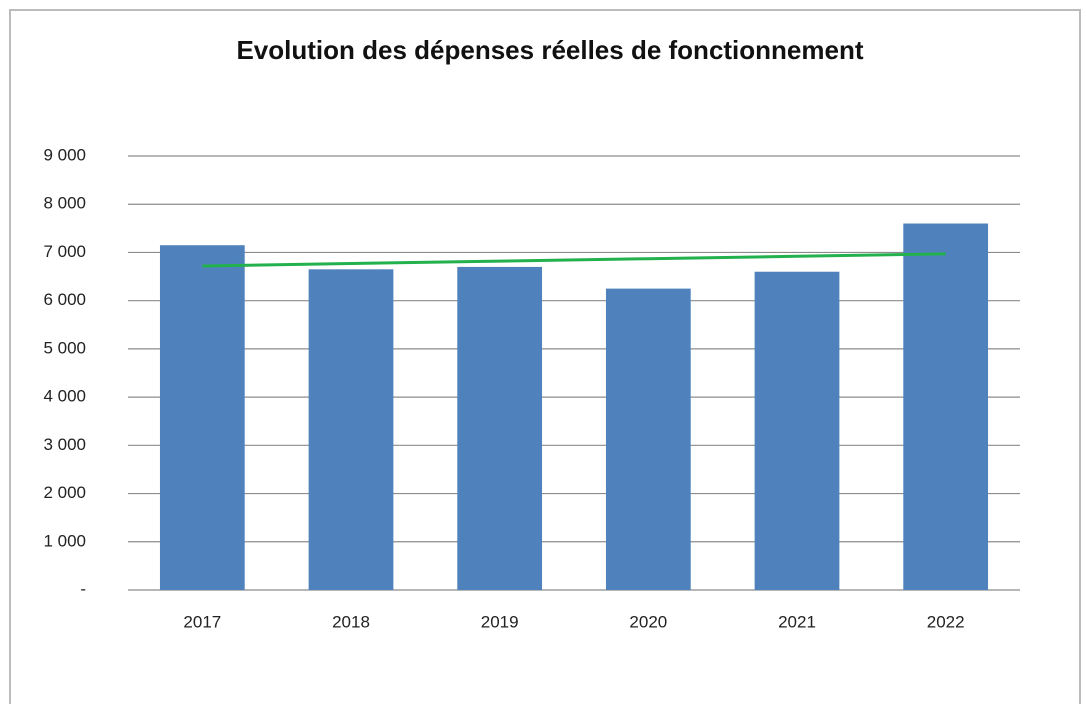  I want to click on y-tick-label: 9 000, so click(64, 154).